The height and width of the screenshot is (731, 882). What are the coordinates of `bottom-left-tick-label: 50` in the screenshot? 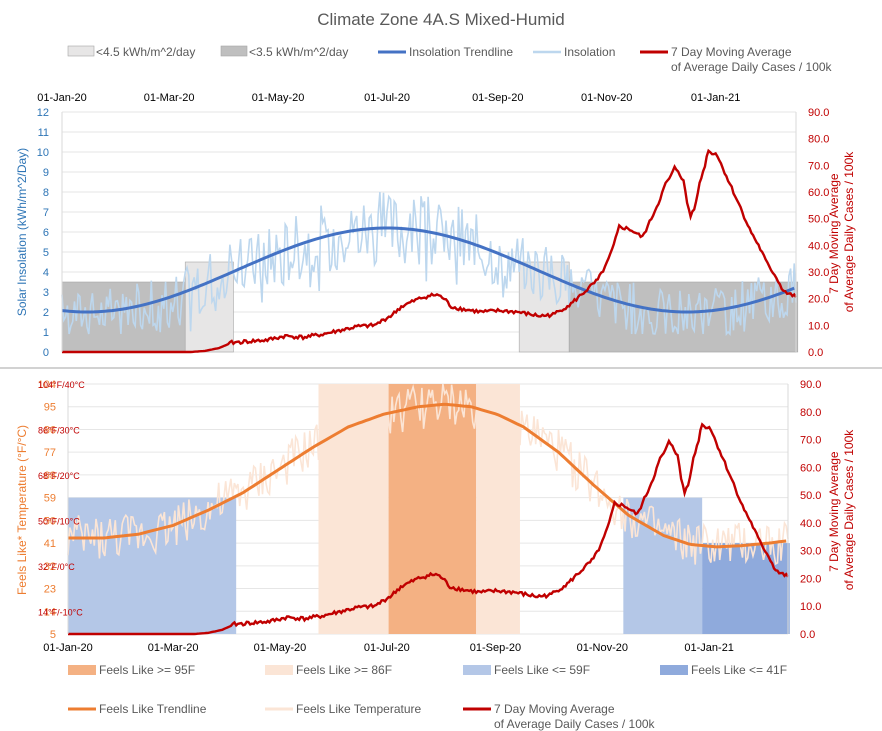 It's located at (50, 521).